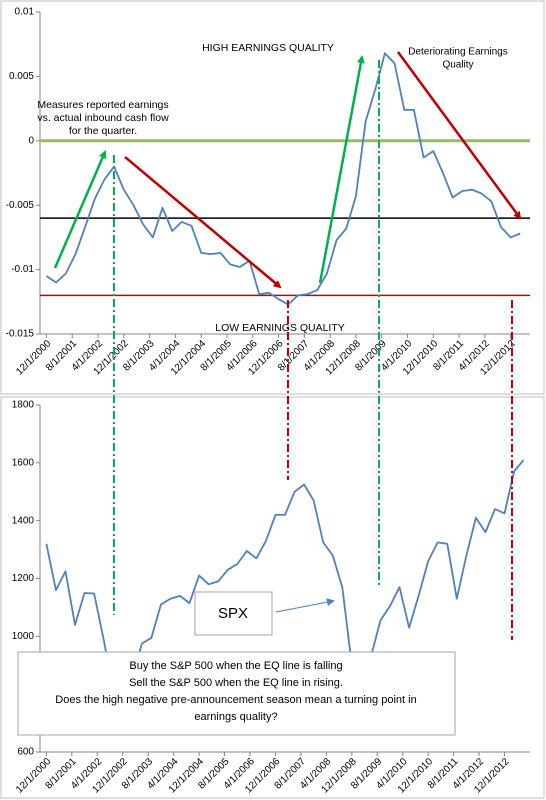 This screenshot has width=546, height=800. Describe the element at coordinates (25, 12) in the screenshot. I see `y-tick-label: 0.01` at that location.